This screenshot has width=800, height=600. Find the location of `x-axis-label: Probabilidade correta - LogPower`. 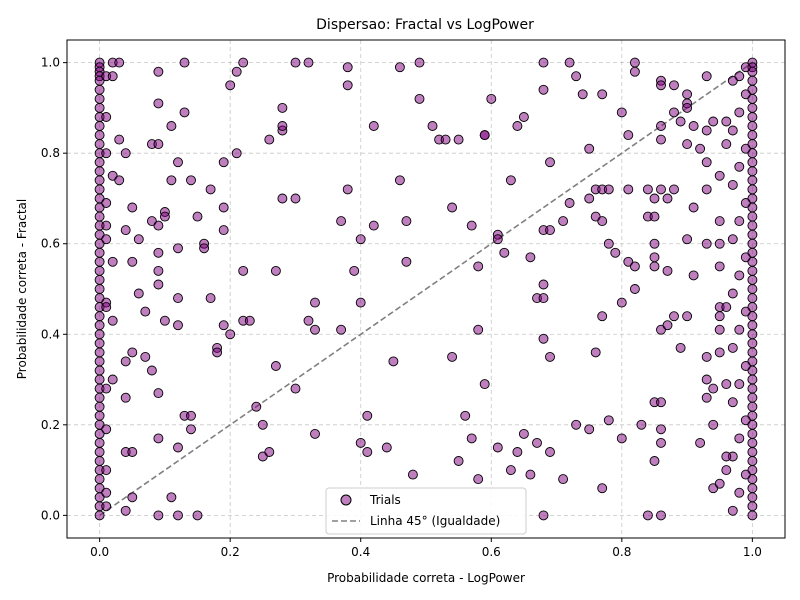

x-axis-label: Probabilidade correta - LogPower is located at coordinates (426, 578).